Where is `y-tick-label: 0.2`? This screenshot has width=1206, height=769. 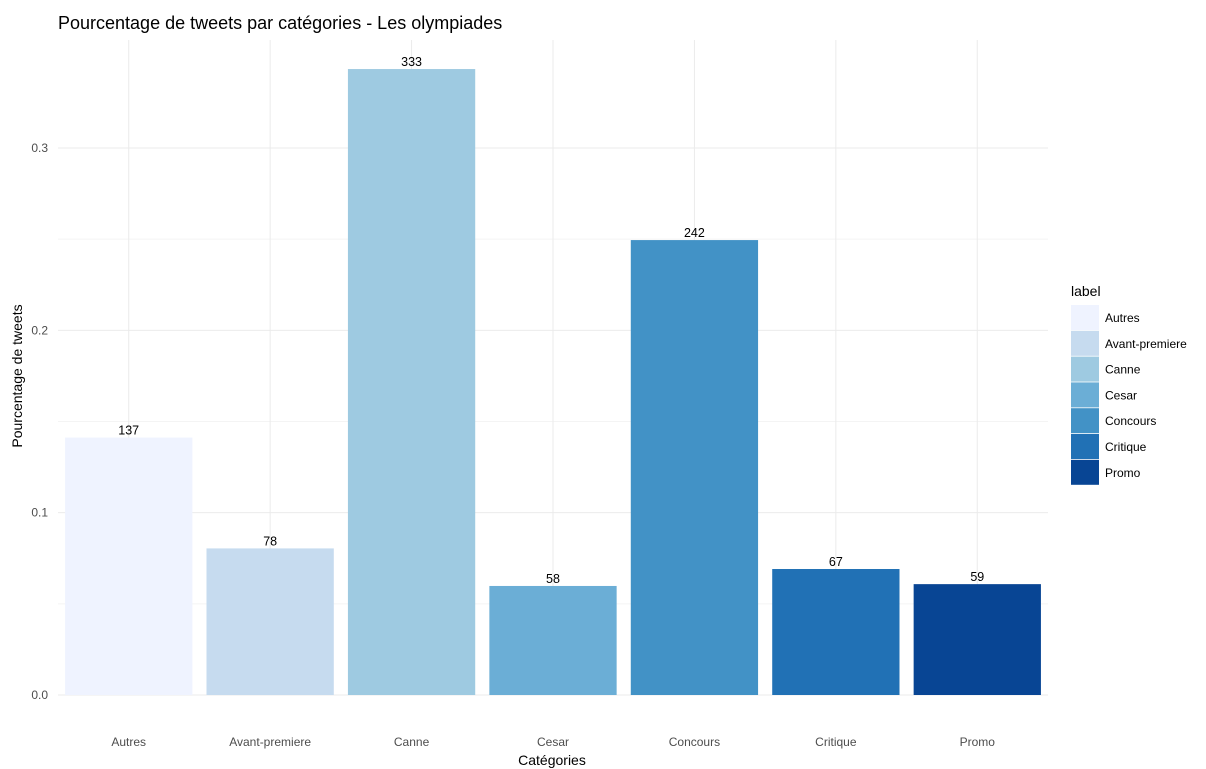
y-tick-label: 0.2 is located at coordinates (39, 330).